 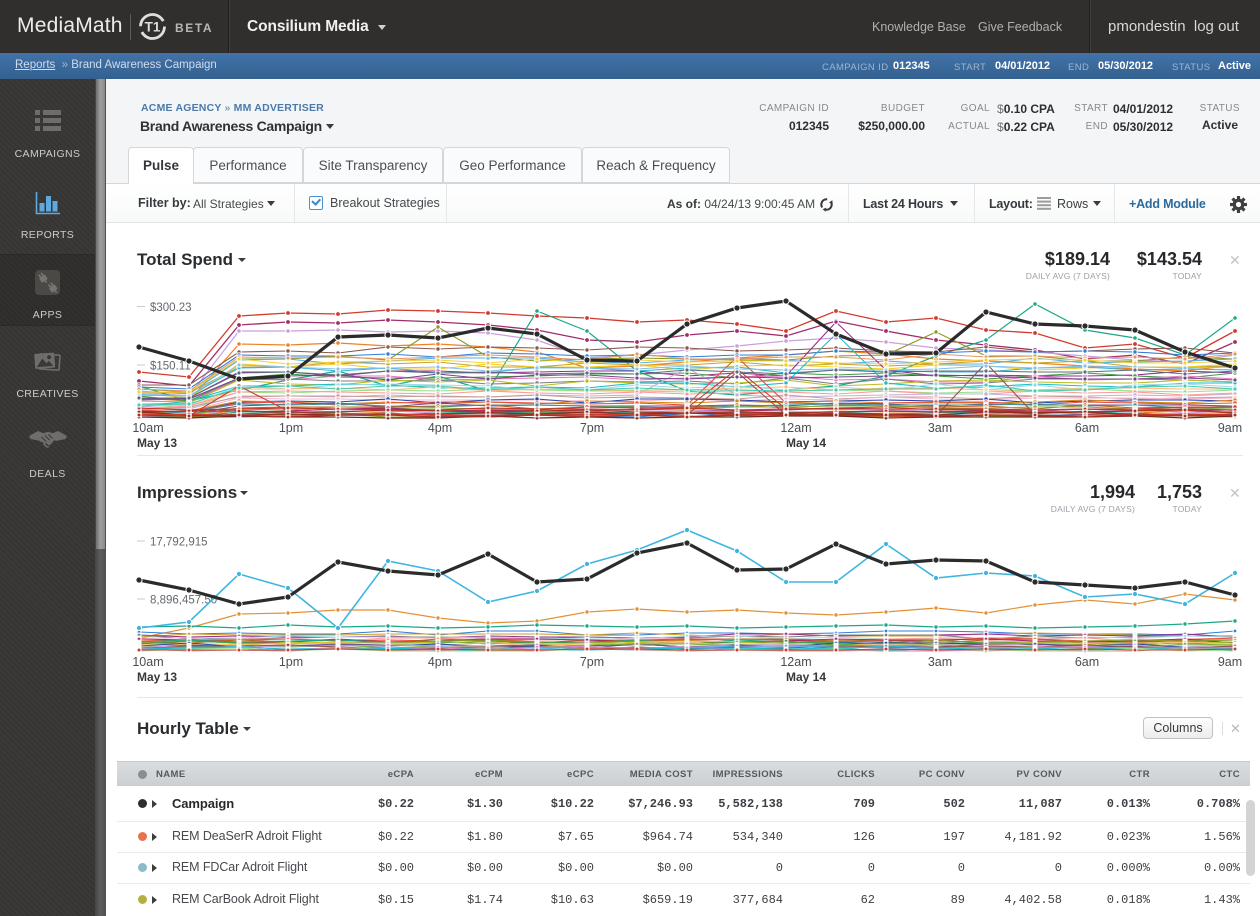 I want to click on svg-text: 17,792,915, so click(x=179, y=543).